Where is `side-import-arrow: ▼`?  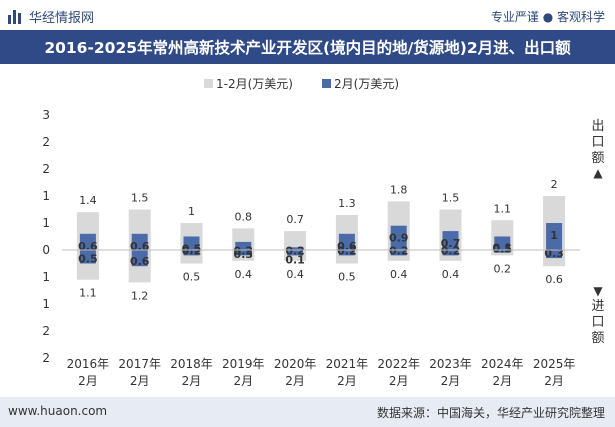
side-import-arrow: ▼ is located at coordinates (598, 291).